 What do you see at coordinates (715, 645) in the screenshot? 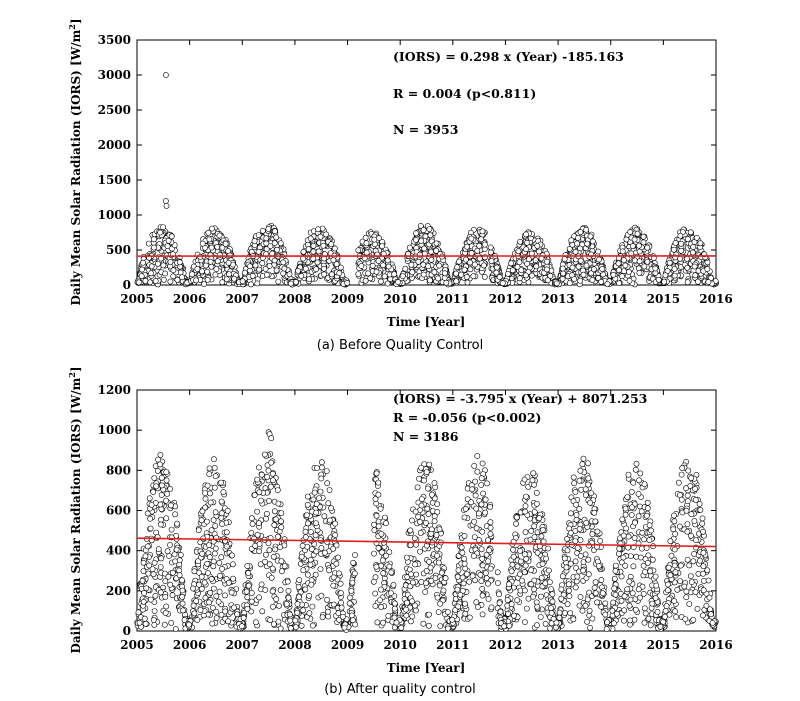
I see `x-tick-label: 2016` at bounding box center [715, 645].